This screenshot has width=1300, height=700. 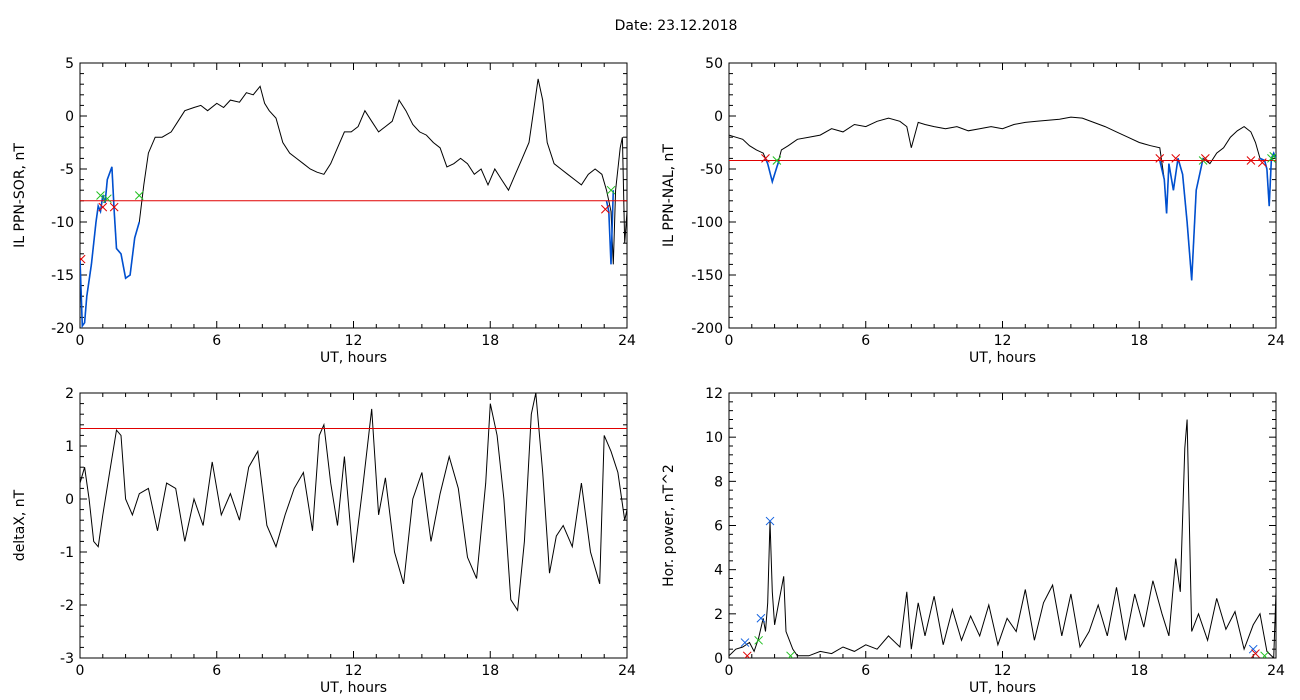 What do you see at coordinates (669, 195) in the screenshot?
I see `y-axis-label: IL PPN-NAL, nT` at bounding box center [669, 195].